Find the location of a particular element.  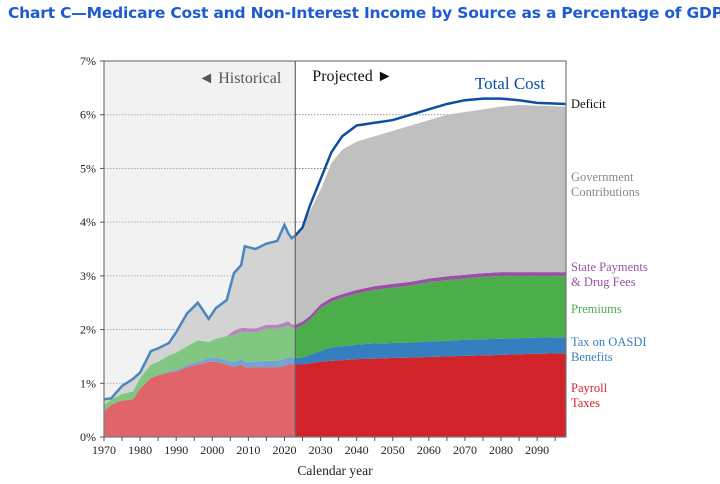

y-tick-label: 3% is located at coordinates (88, 276).